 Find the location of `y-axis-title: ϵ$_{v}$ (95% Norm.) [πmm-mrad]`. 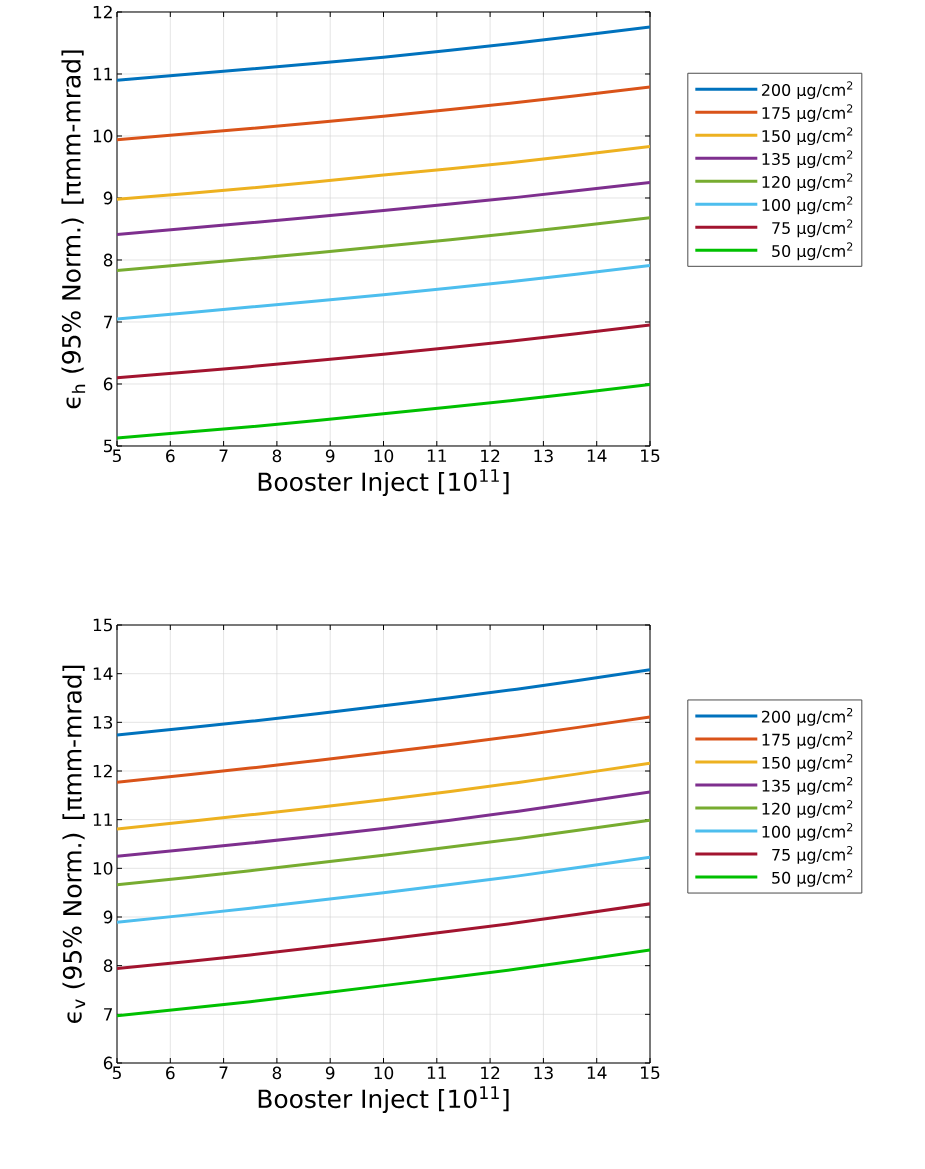

y-axis-title: ϵ$_{v}$ (95% Norm.) [πmm-mrad] is located at coordinates (74, 844).